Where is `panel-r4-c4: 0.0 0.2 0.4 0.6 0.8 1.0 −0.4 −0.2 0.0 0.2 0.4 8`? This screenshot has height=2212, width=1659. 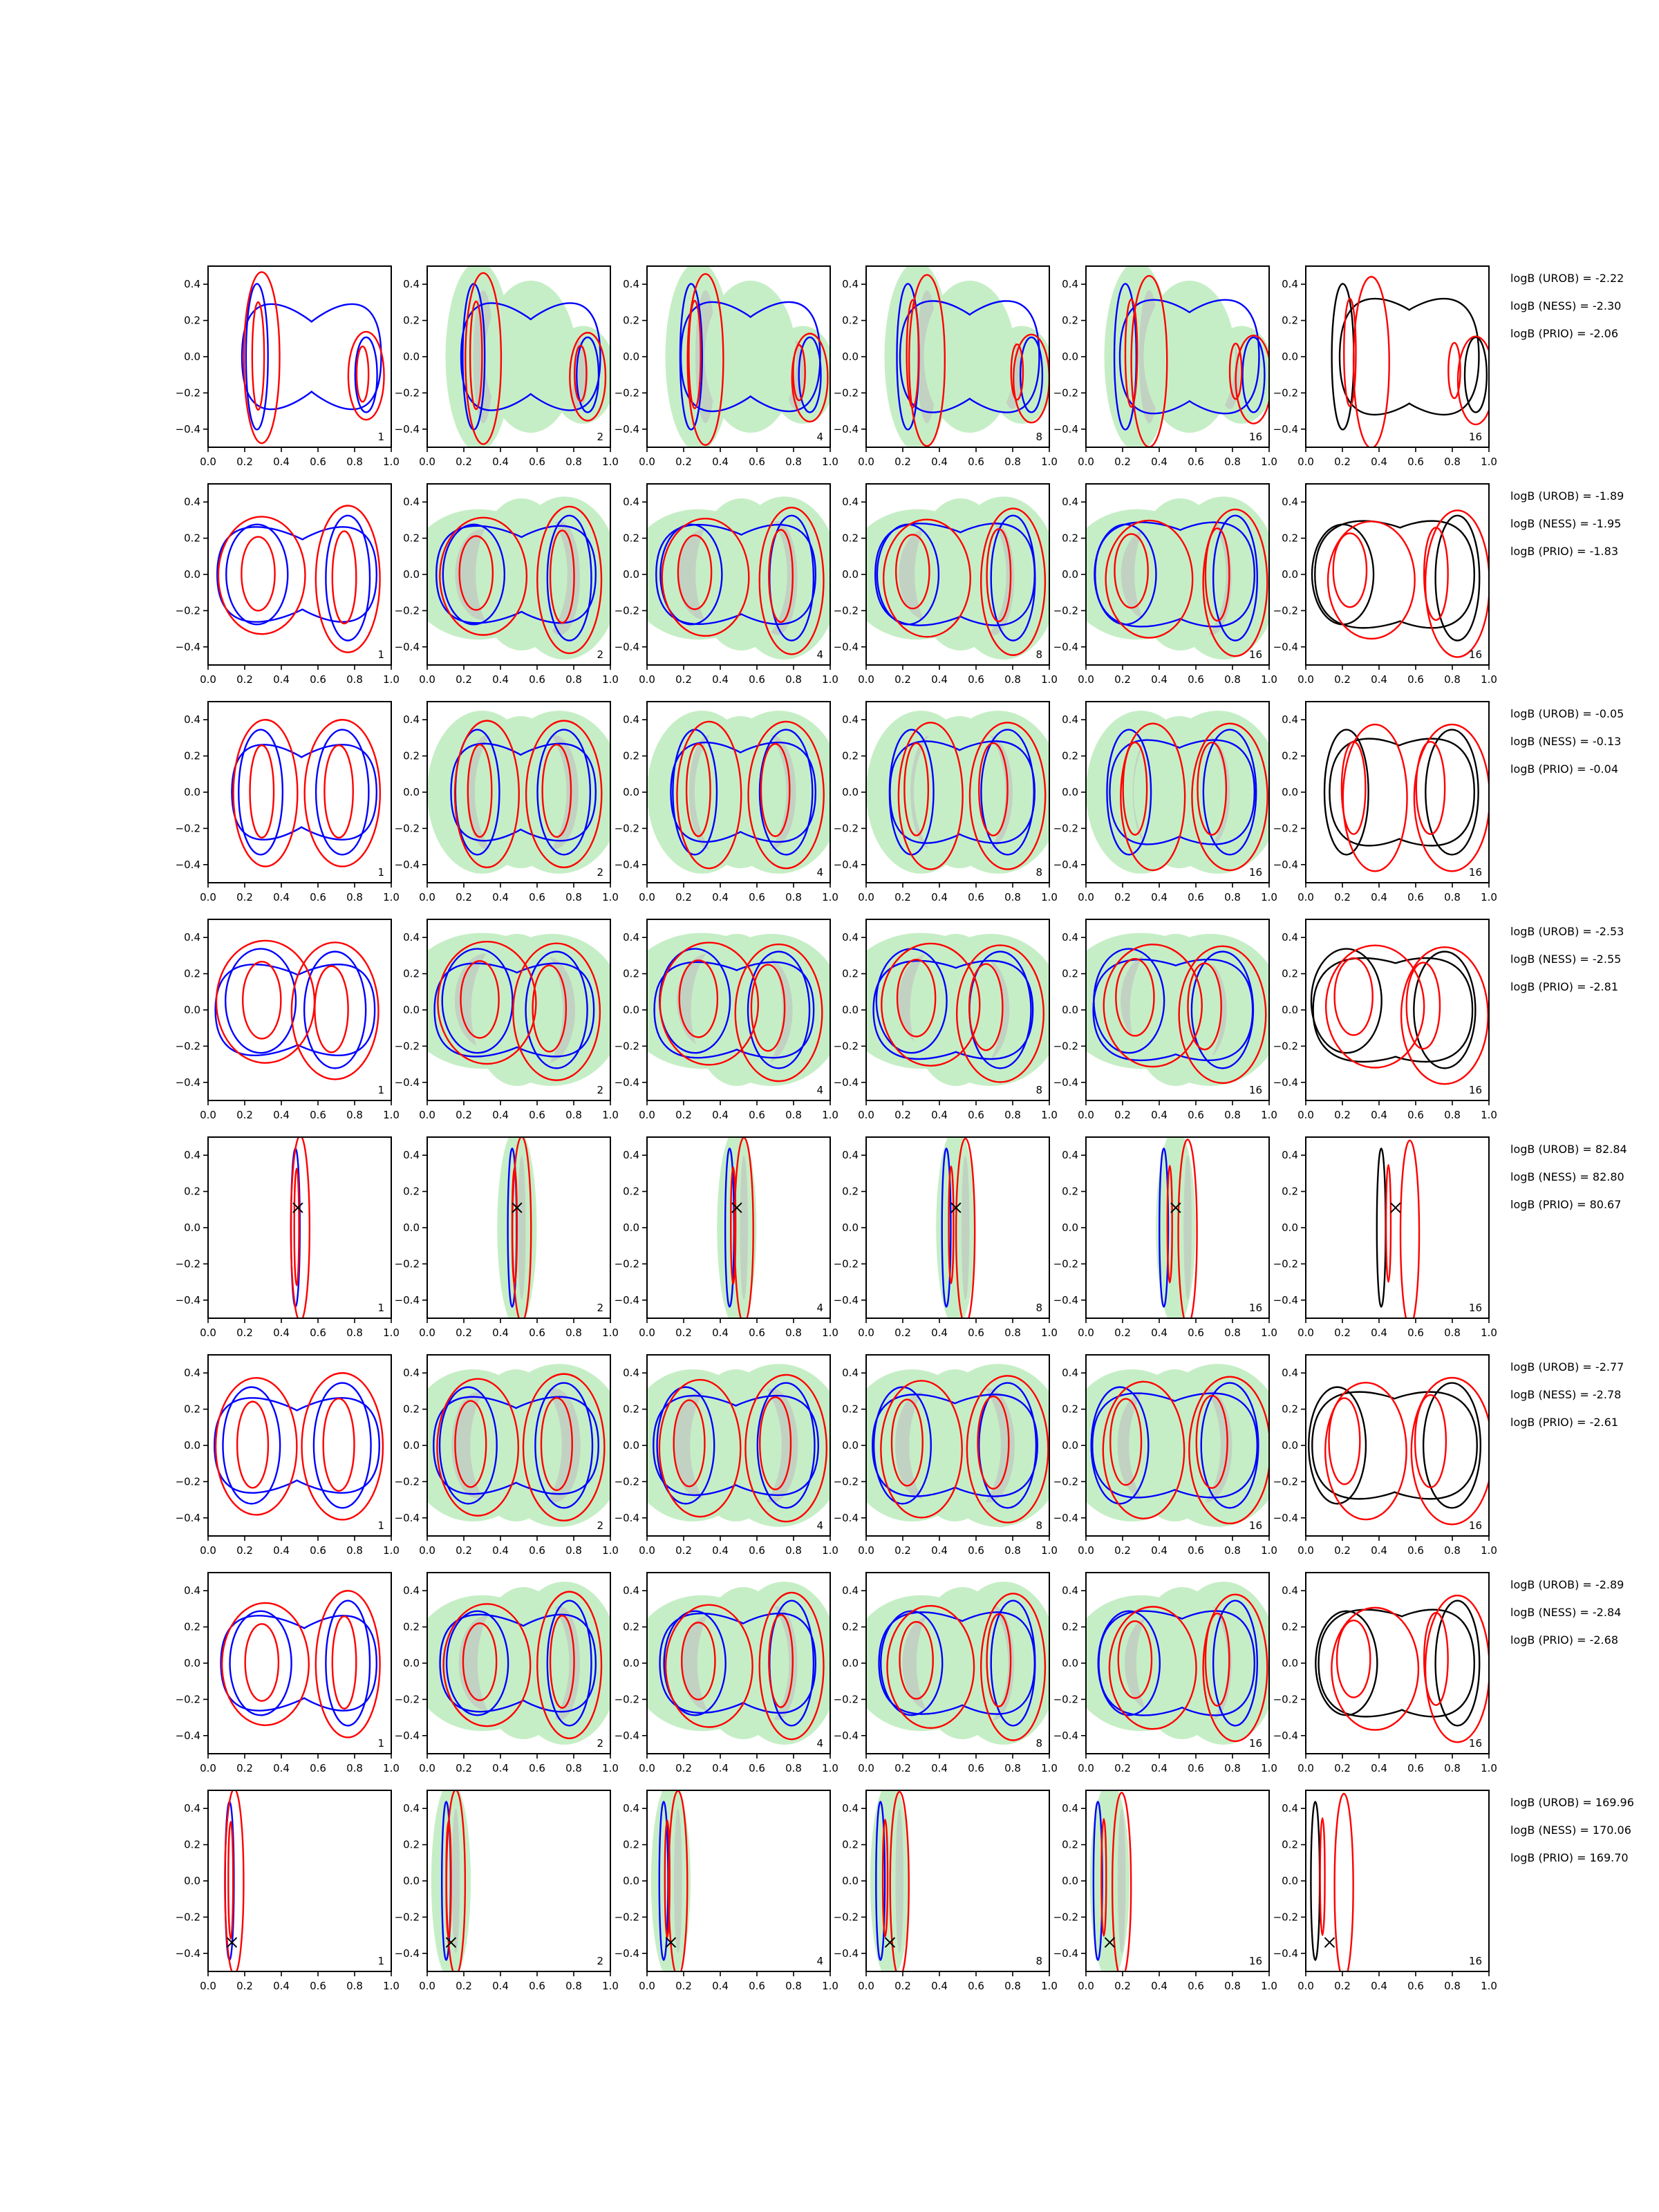 panel-r4-c4: 0.0 0.2 0.4 0.6 0.8 1.0 −0.4 −0.2 0.0 0.2 0.4 8 is located at coordinates (946, 1020).